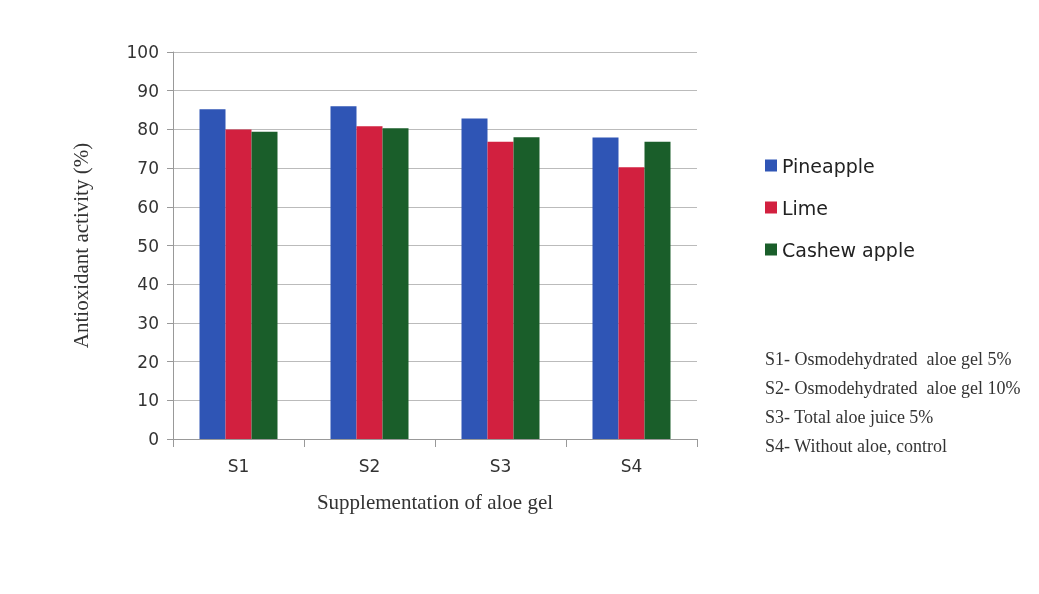 The width and height of the screenshot is (1039, 594). Describe the element at coordinates (148, 361) in the screenshot. I see `y-tick-label: 20` at that location.